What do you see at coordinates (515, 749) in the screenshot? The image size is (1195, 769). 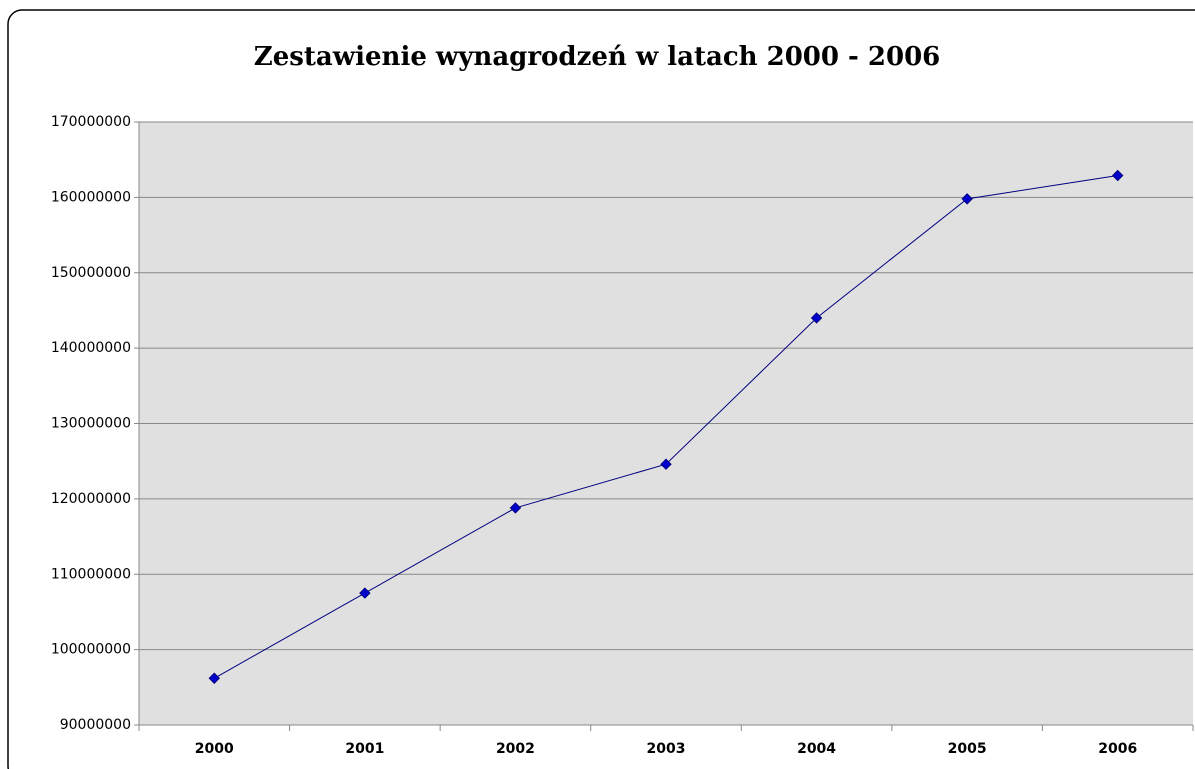 I see `x-tick-label: 2002` at bounding box center [515, 749].